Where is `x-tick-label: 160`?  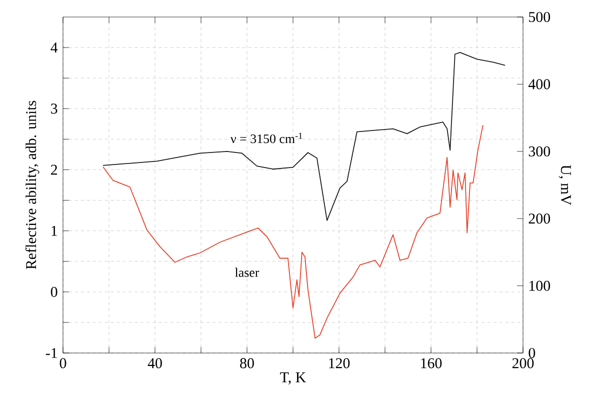 x-tick-label: 160 is located at coordinates (431, 363).